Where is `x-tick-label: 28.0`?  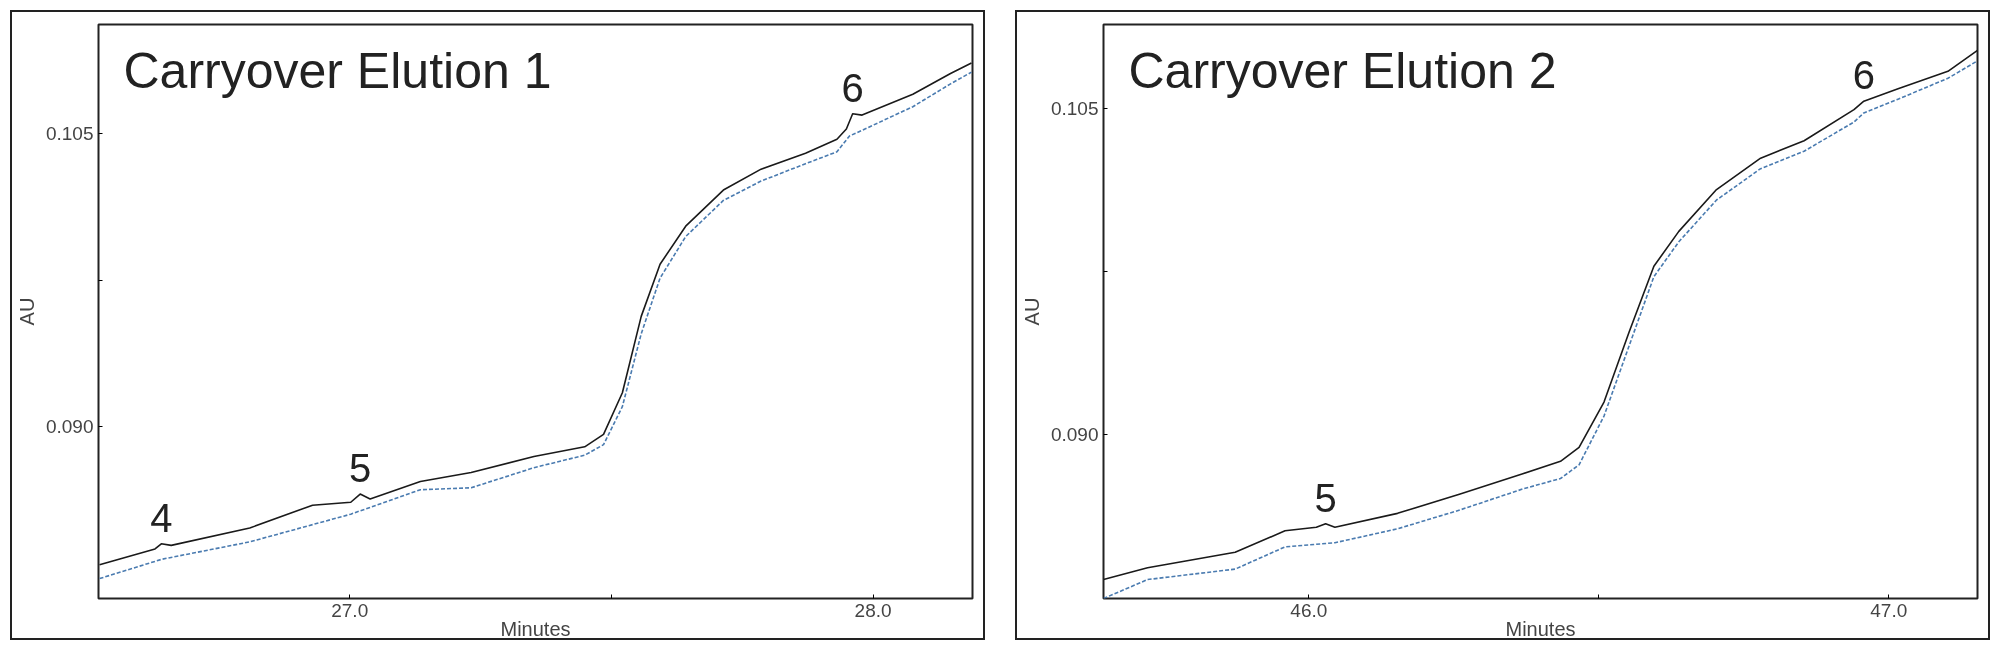 x-tick-label: 28.0 is located at coordinates (873, 610).